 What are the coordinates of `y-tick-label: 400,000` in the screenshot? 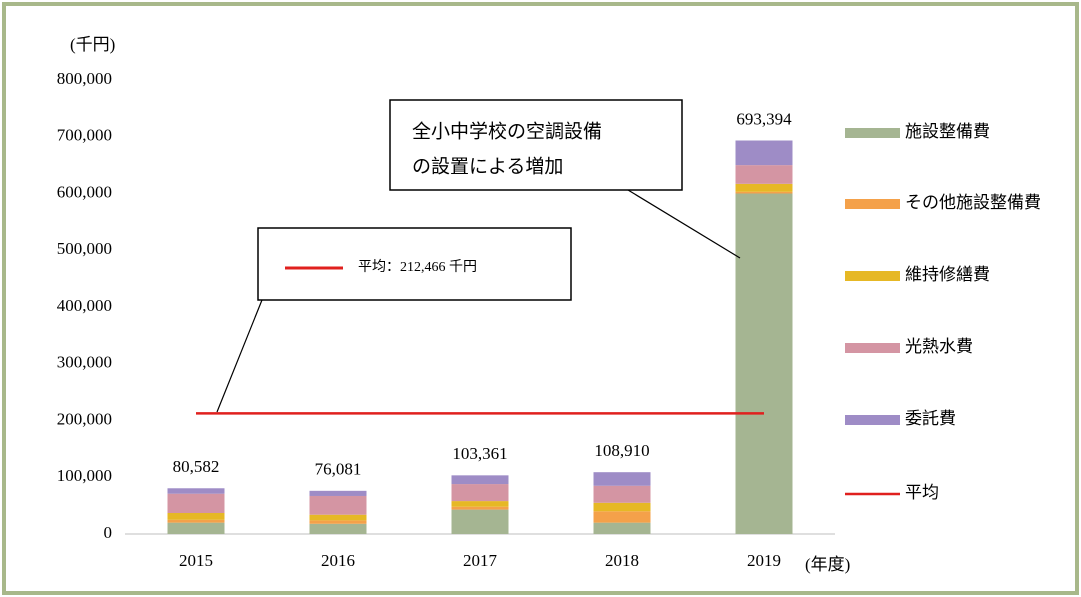 It's located at (84, 305).